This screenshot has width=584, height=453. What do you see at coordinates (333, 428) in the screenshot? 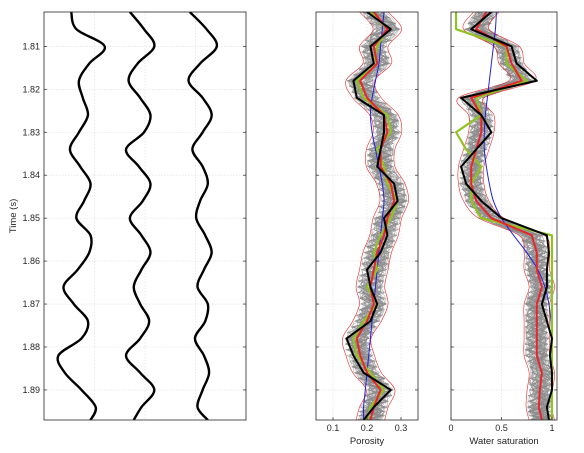
I see `x-tick-label: 0.1` at bounding box center [333, 428].